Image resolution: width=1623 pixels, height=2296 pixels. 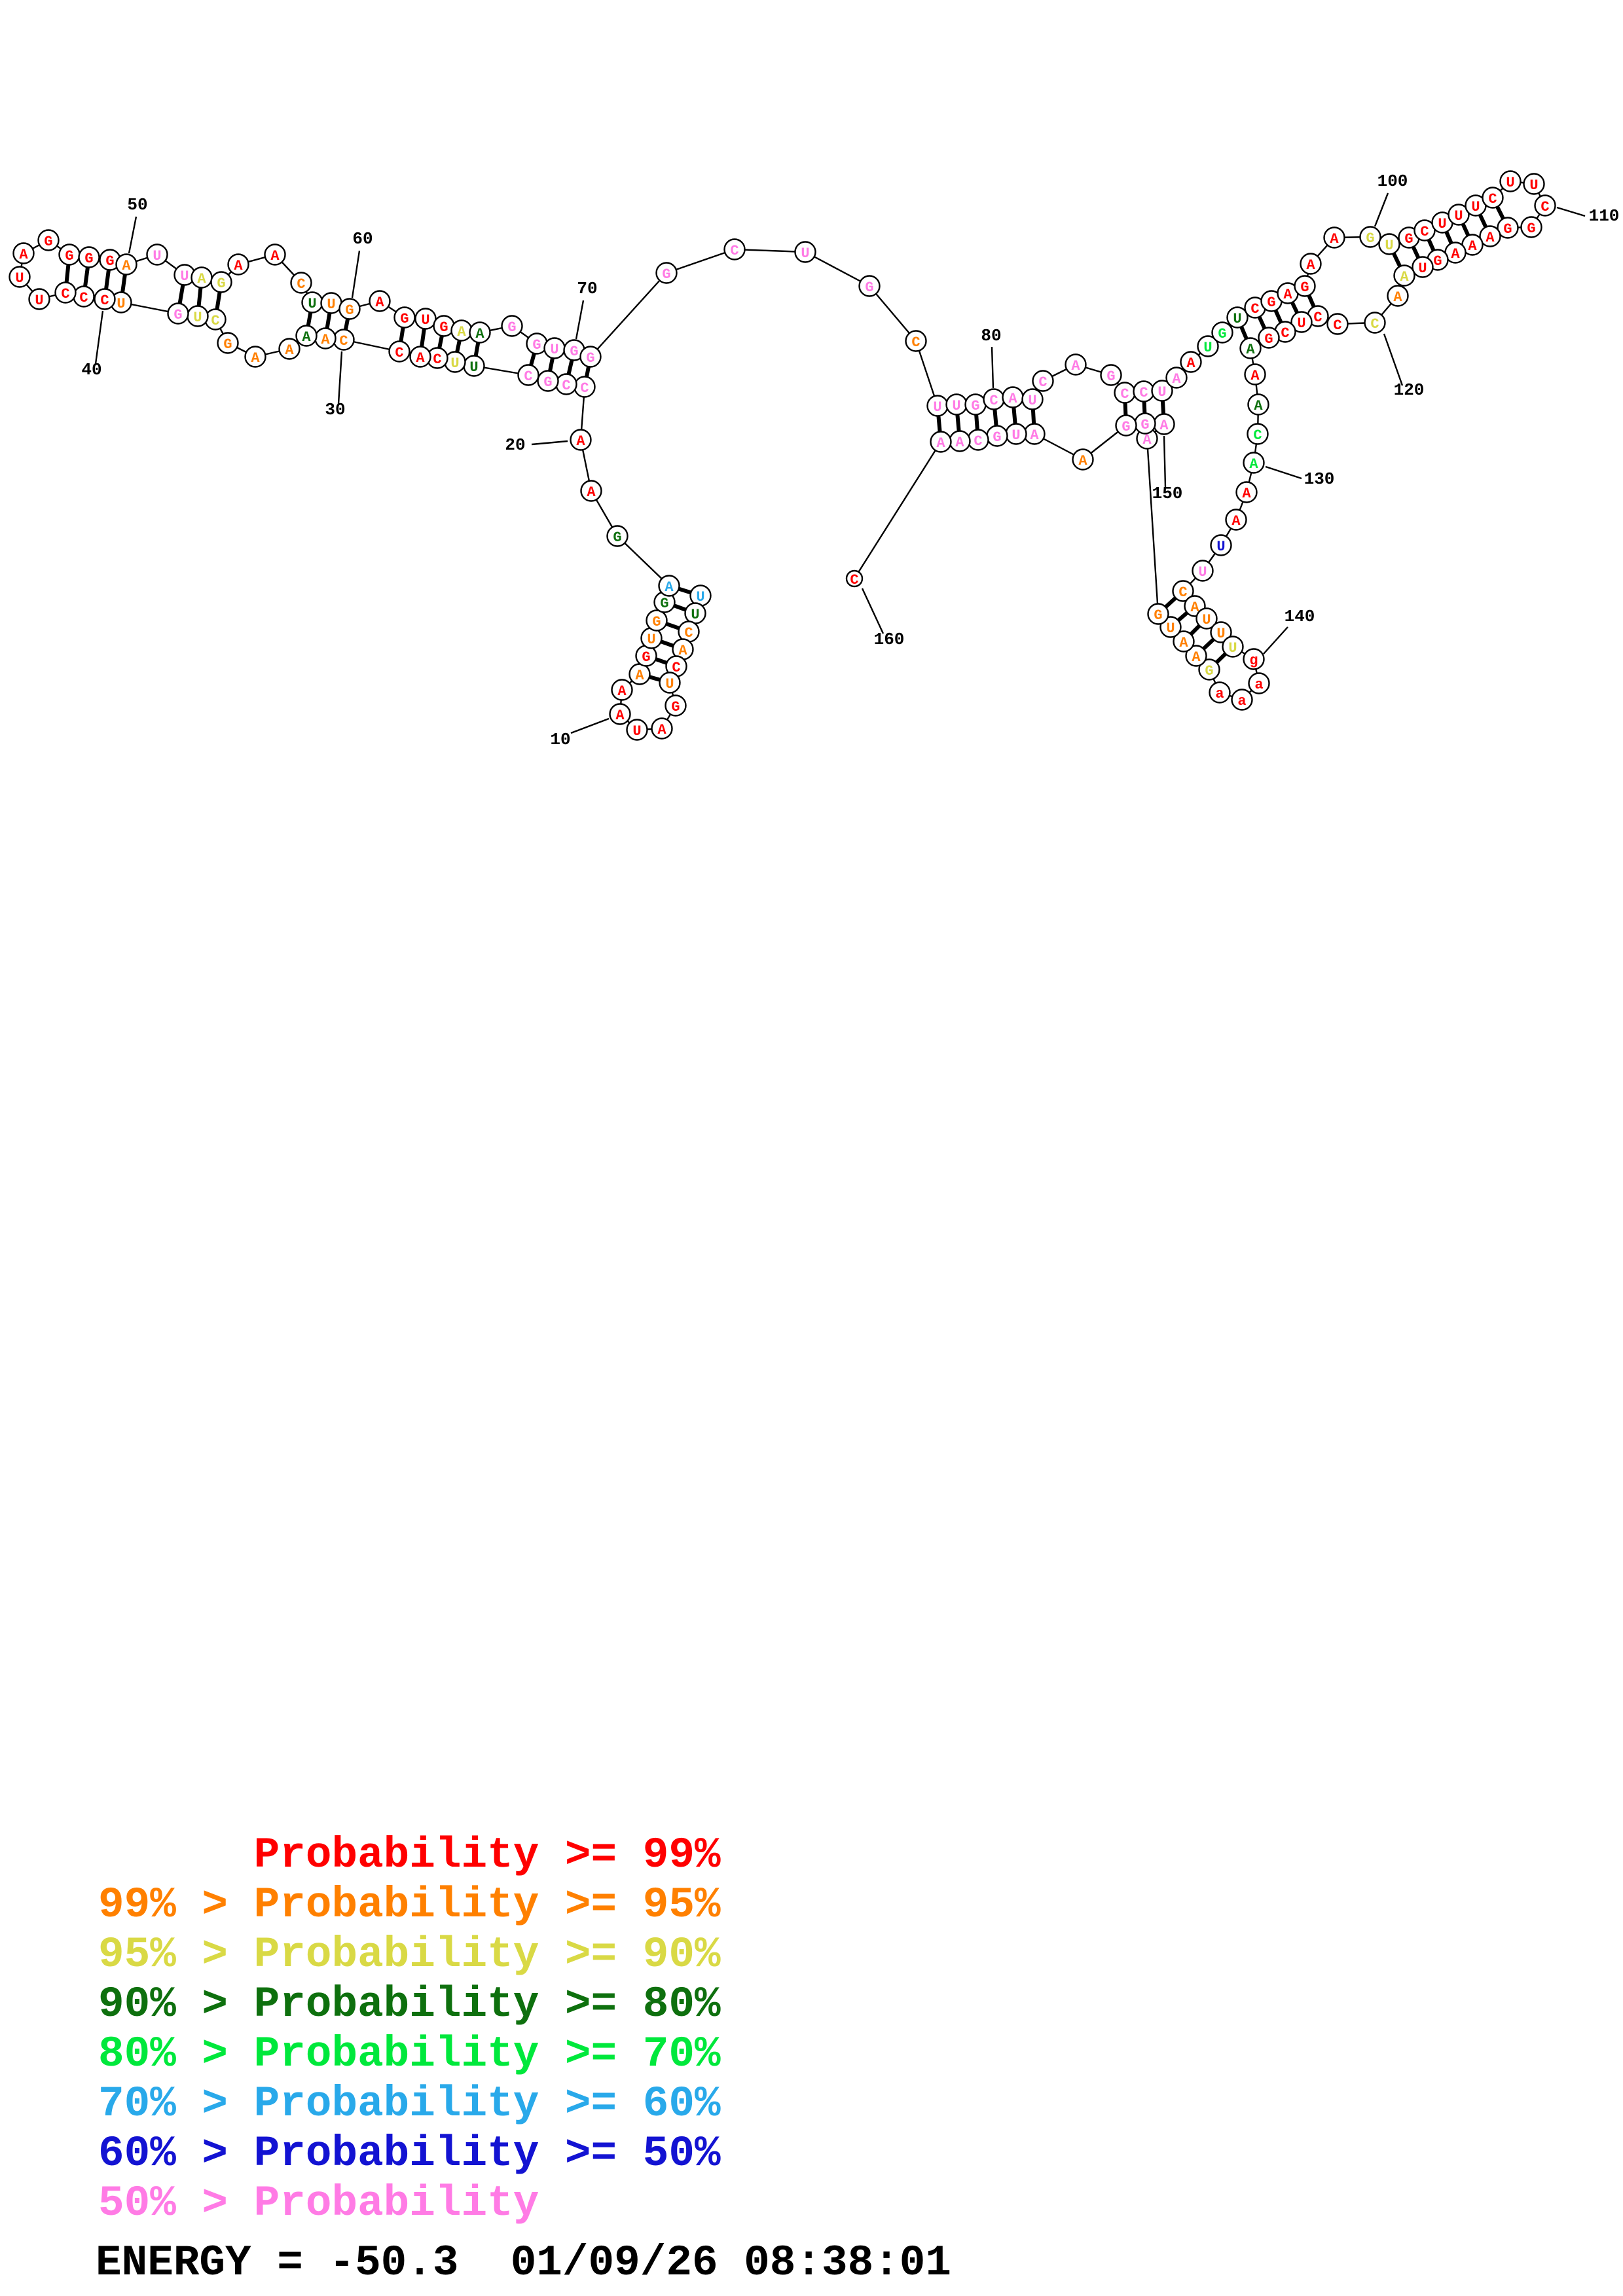 I want to click on nucleotide-base-89: A, so click(x=1176, y=379).